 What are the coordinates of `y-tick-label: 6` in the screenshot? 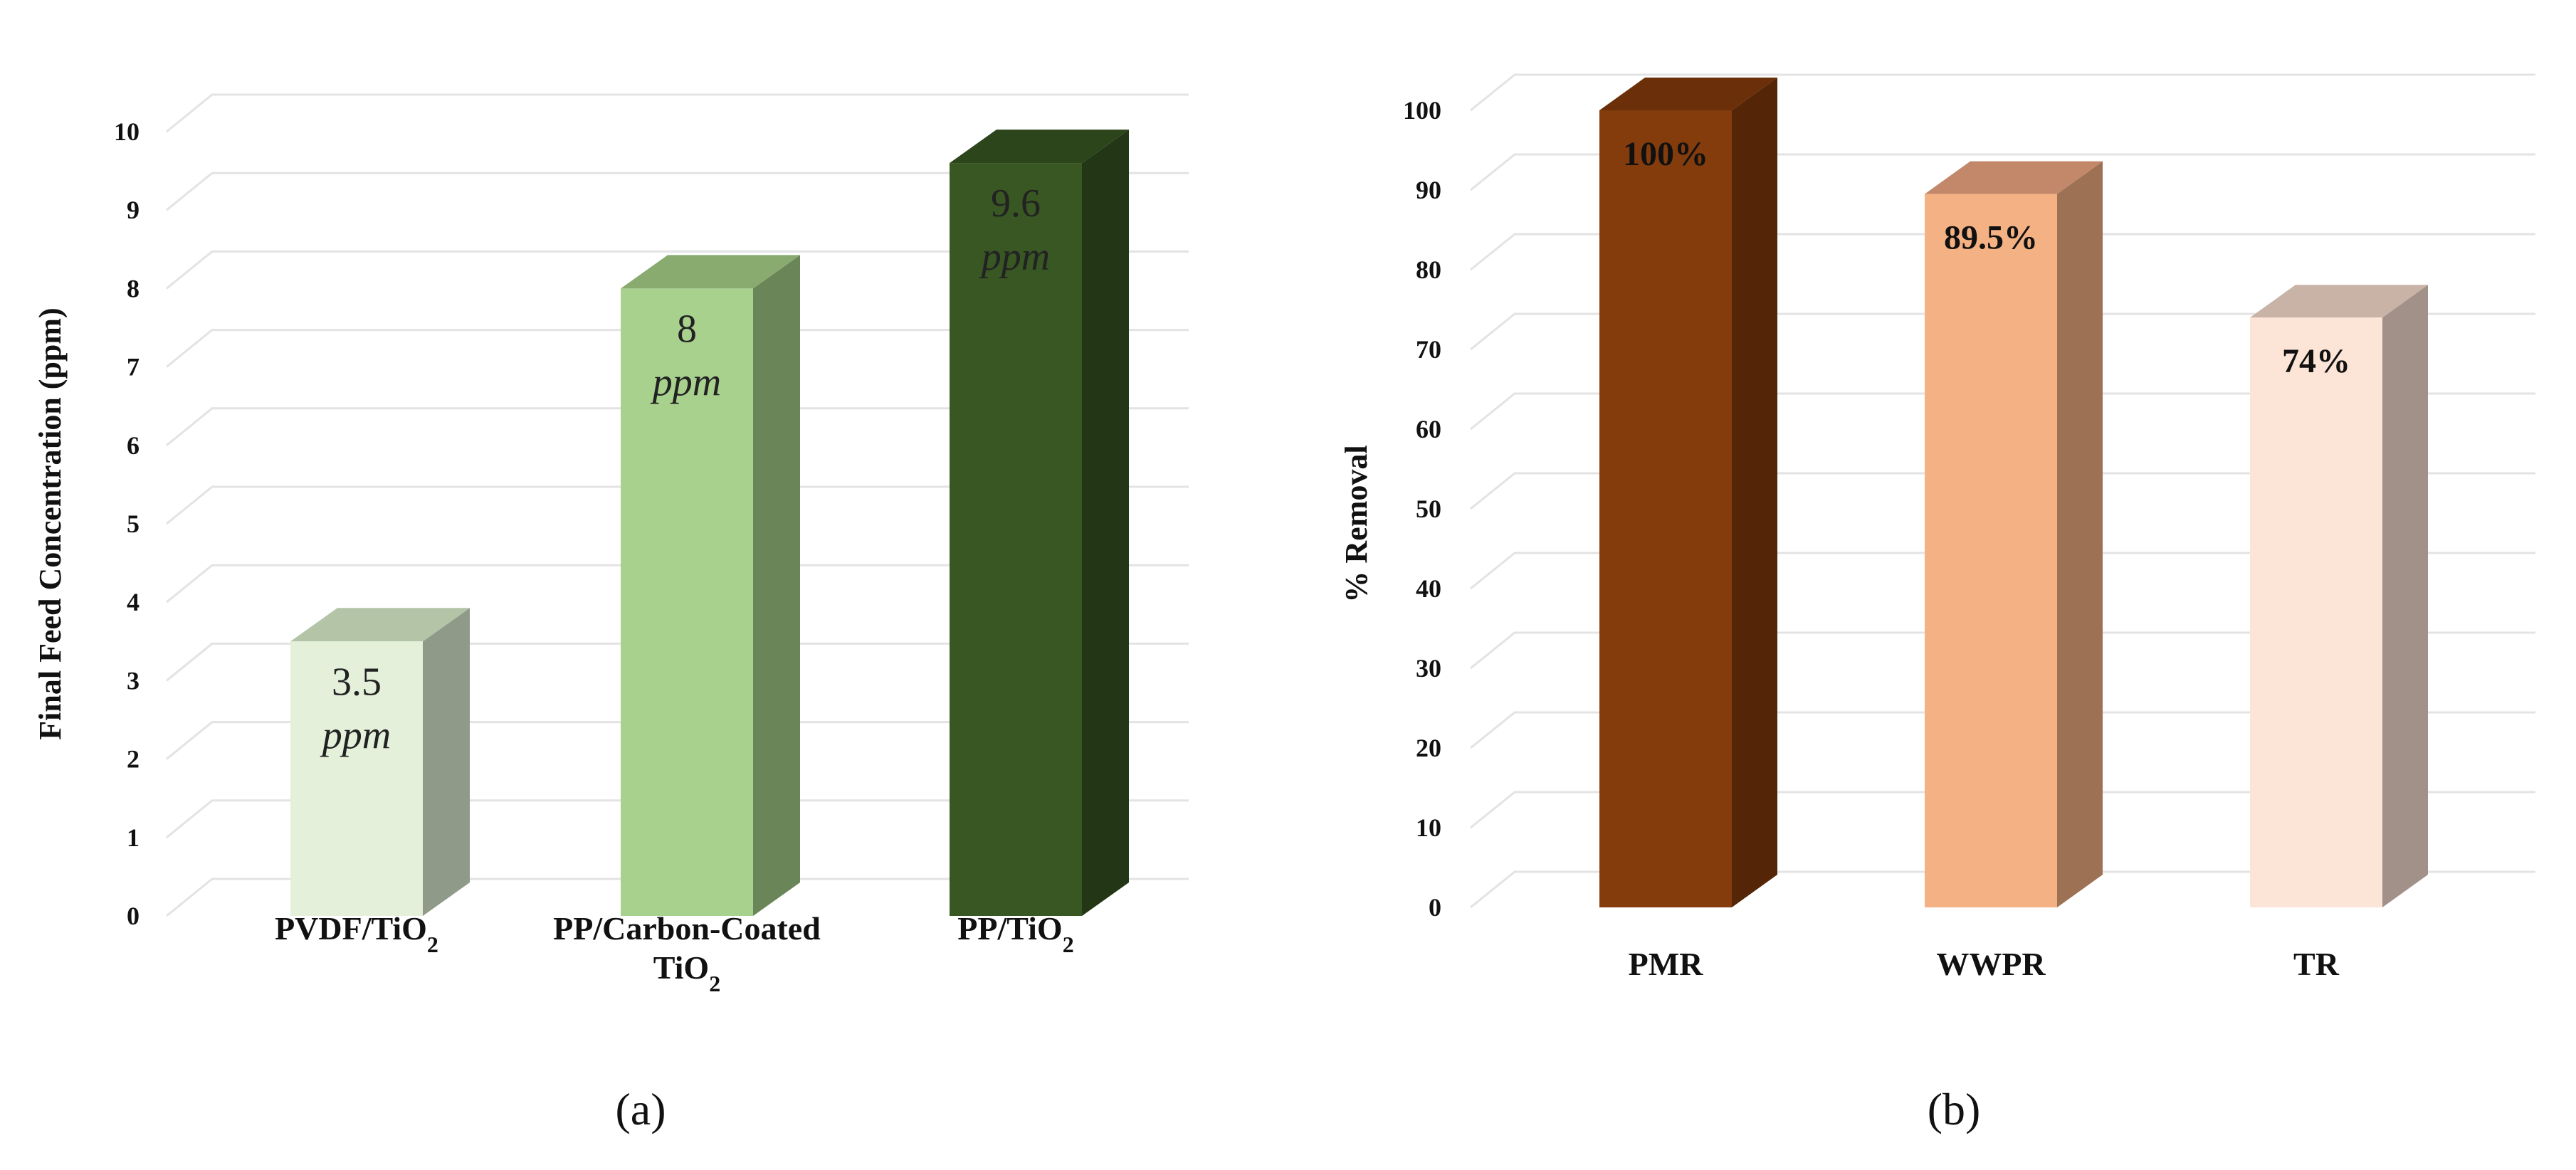 It's located at (133, 445).